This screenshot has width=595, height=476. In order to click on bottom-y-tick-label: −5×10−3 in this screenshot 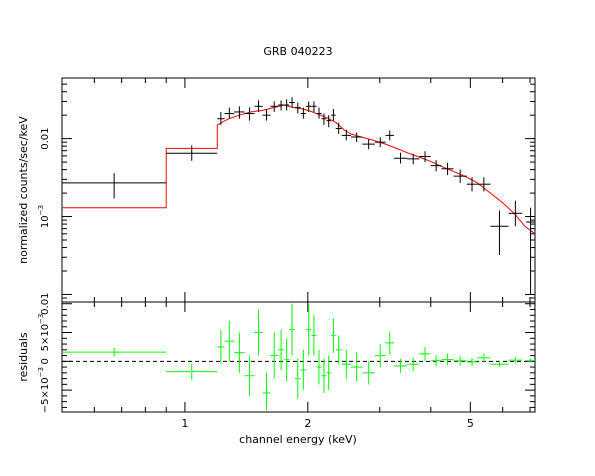, I will do `click(44, 390)`.